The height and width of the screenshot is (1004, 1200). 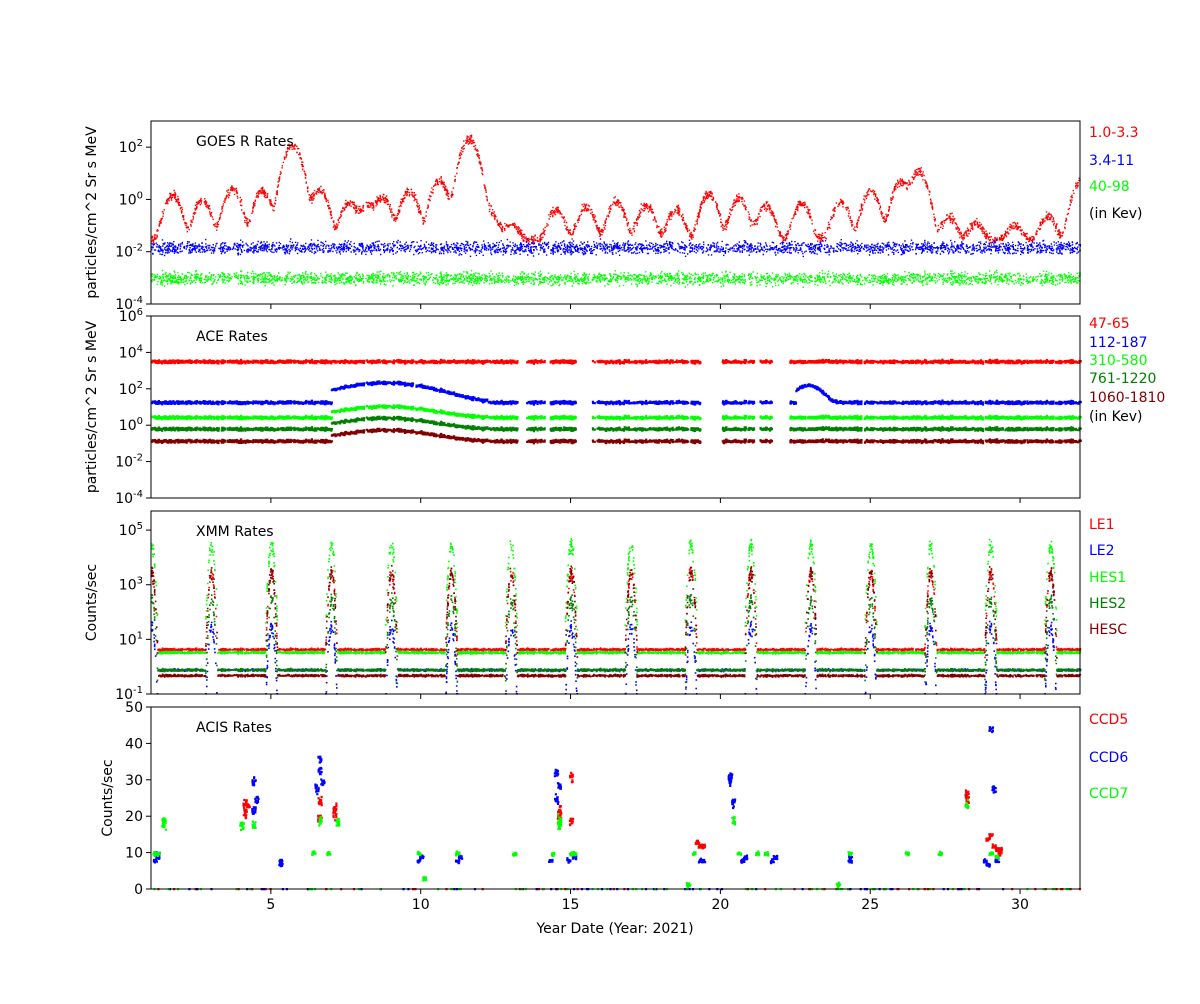 I want to click on y-tick-label-0-2: 10⁻², so click(x=129, y=252).